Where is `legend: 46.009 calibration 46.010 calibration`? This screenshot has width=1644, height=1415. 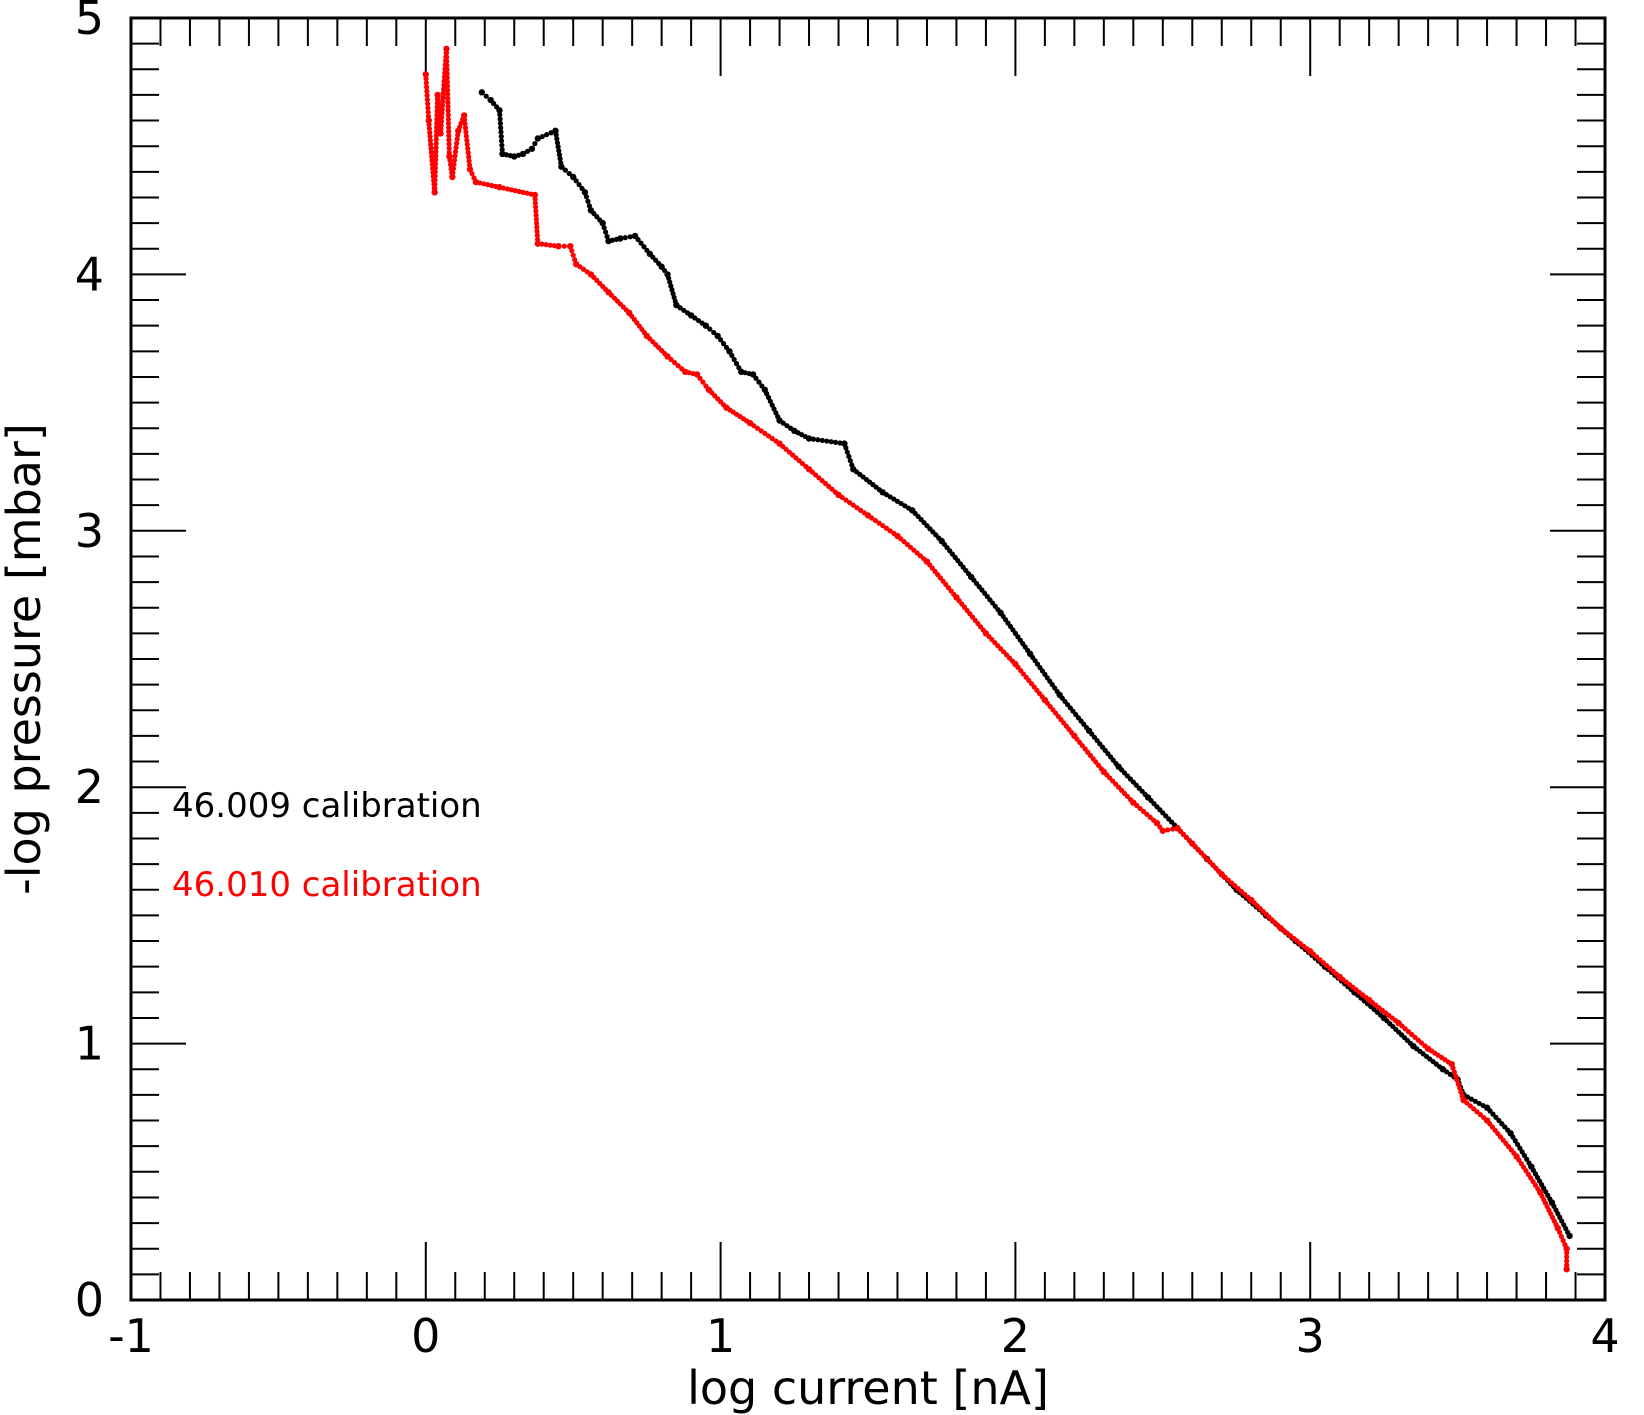 legend: 46.009 calibration 46.010 calibration is located at coordinates (327, 845).